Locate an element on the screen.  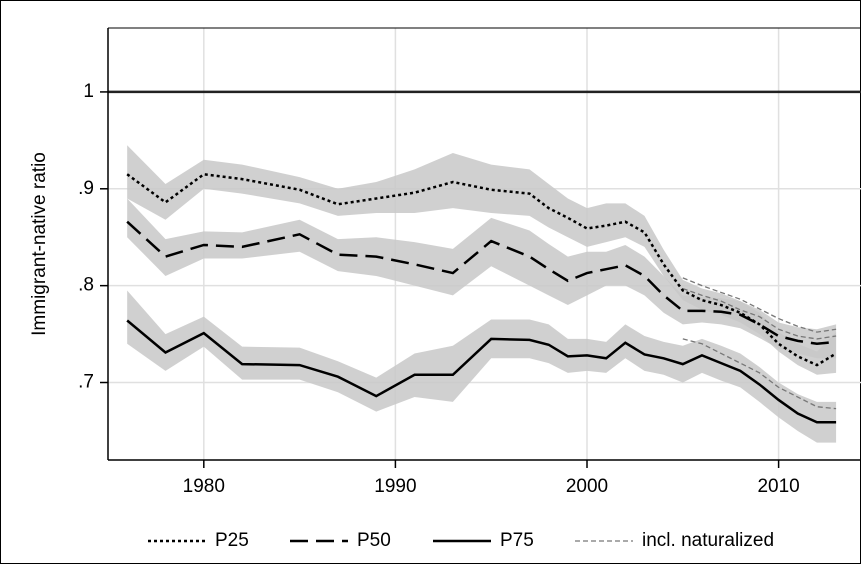
legend-label: P25 is located at coordinates (232, 540).